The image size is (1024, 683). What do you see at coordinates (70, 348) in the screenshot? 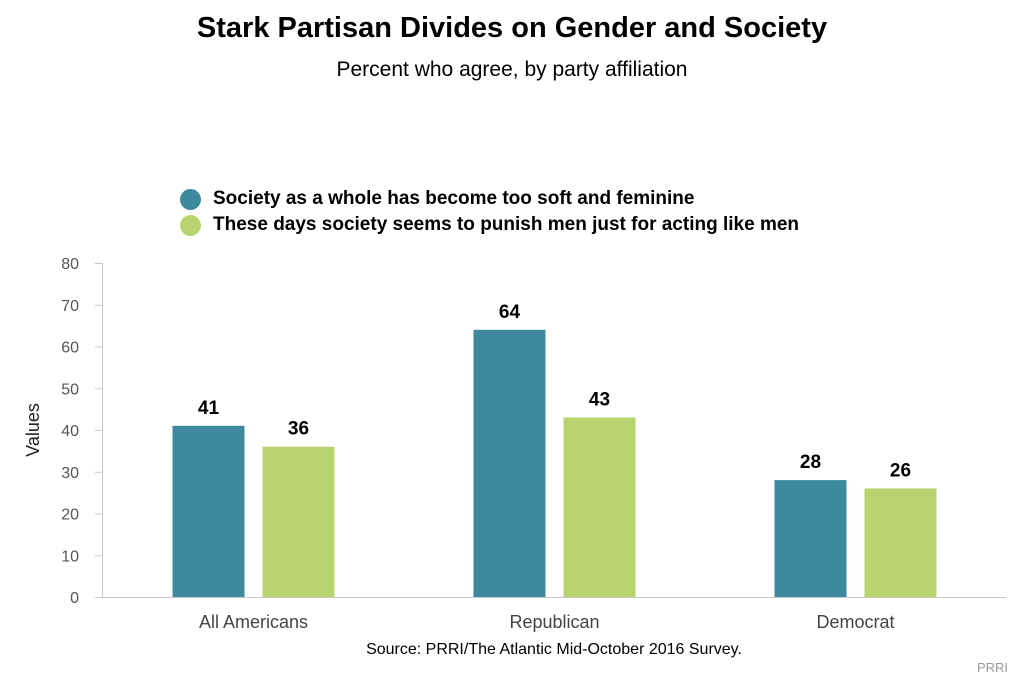
I see `y-tick-label: 60` at bounding box center [70, 348].